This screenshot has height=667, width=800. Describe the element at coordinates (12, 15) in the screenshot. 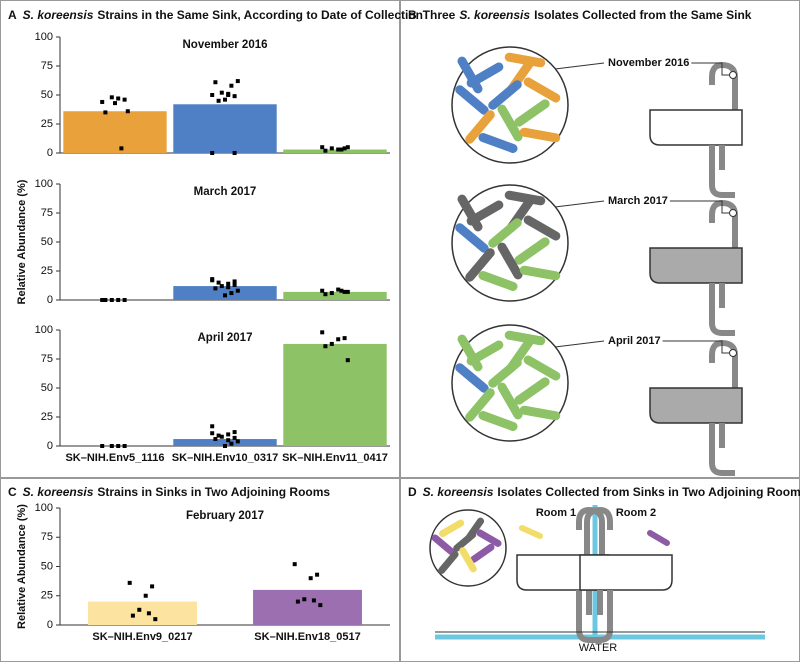

I see `panel-letter: A` at that location.